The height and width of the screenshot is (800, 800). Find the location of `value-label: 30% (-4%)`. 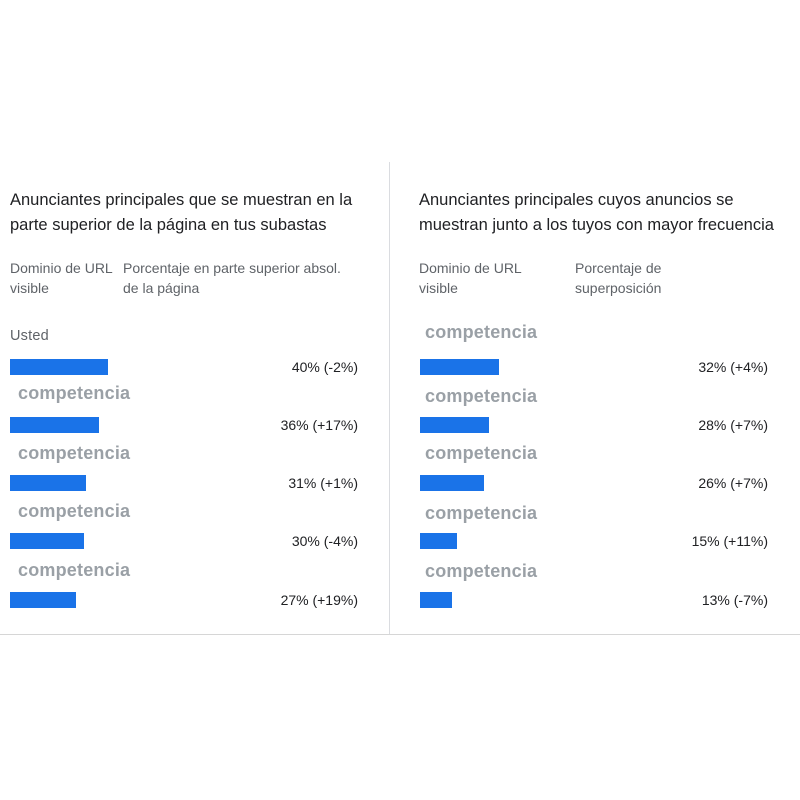

value-label: 30% (-4%) is located at coordinates (324, 541).